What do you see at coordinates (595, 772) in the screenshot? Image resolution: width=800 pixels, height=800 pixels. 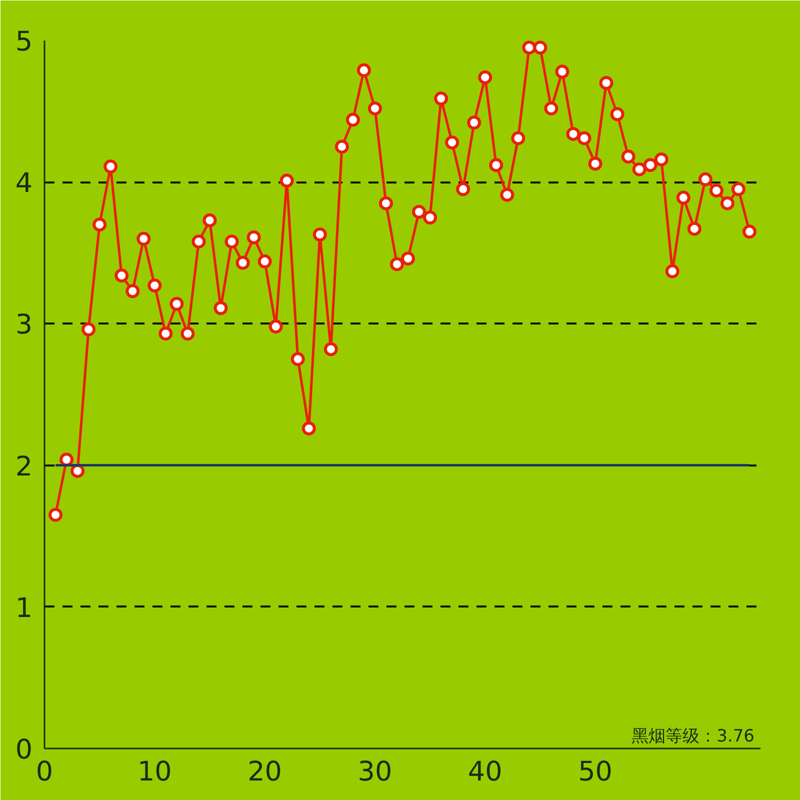 I see `x-tick-label: 50` at bounding box center [595, 772].